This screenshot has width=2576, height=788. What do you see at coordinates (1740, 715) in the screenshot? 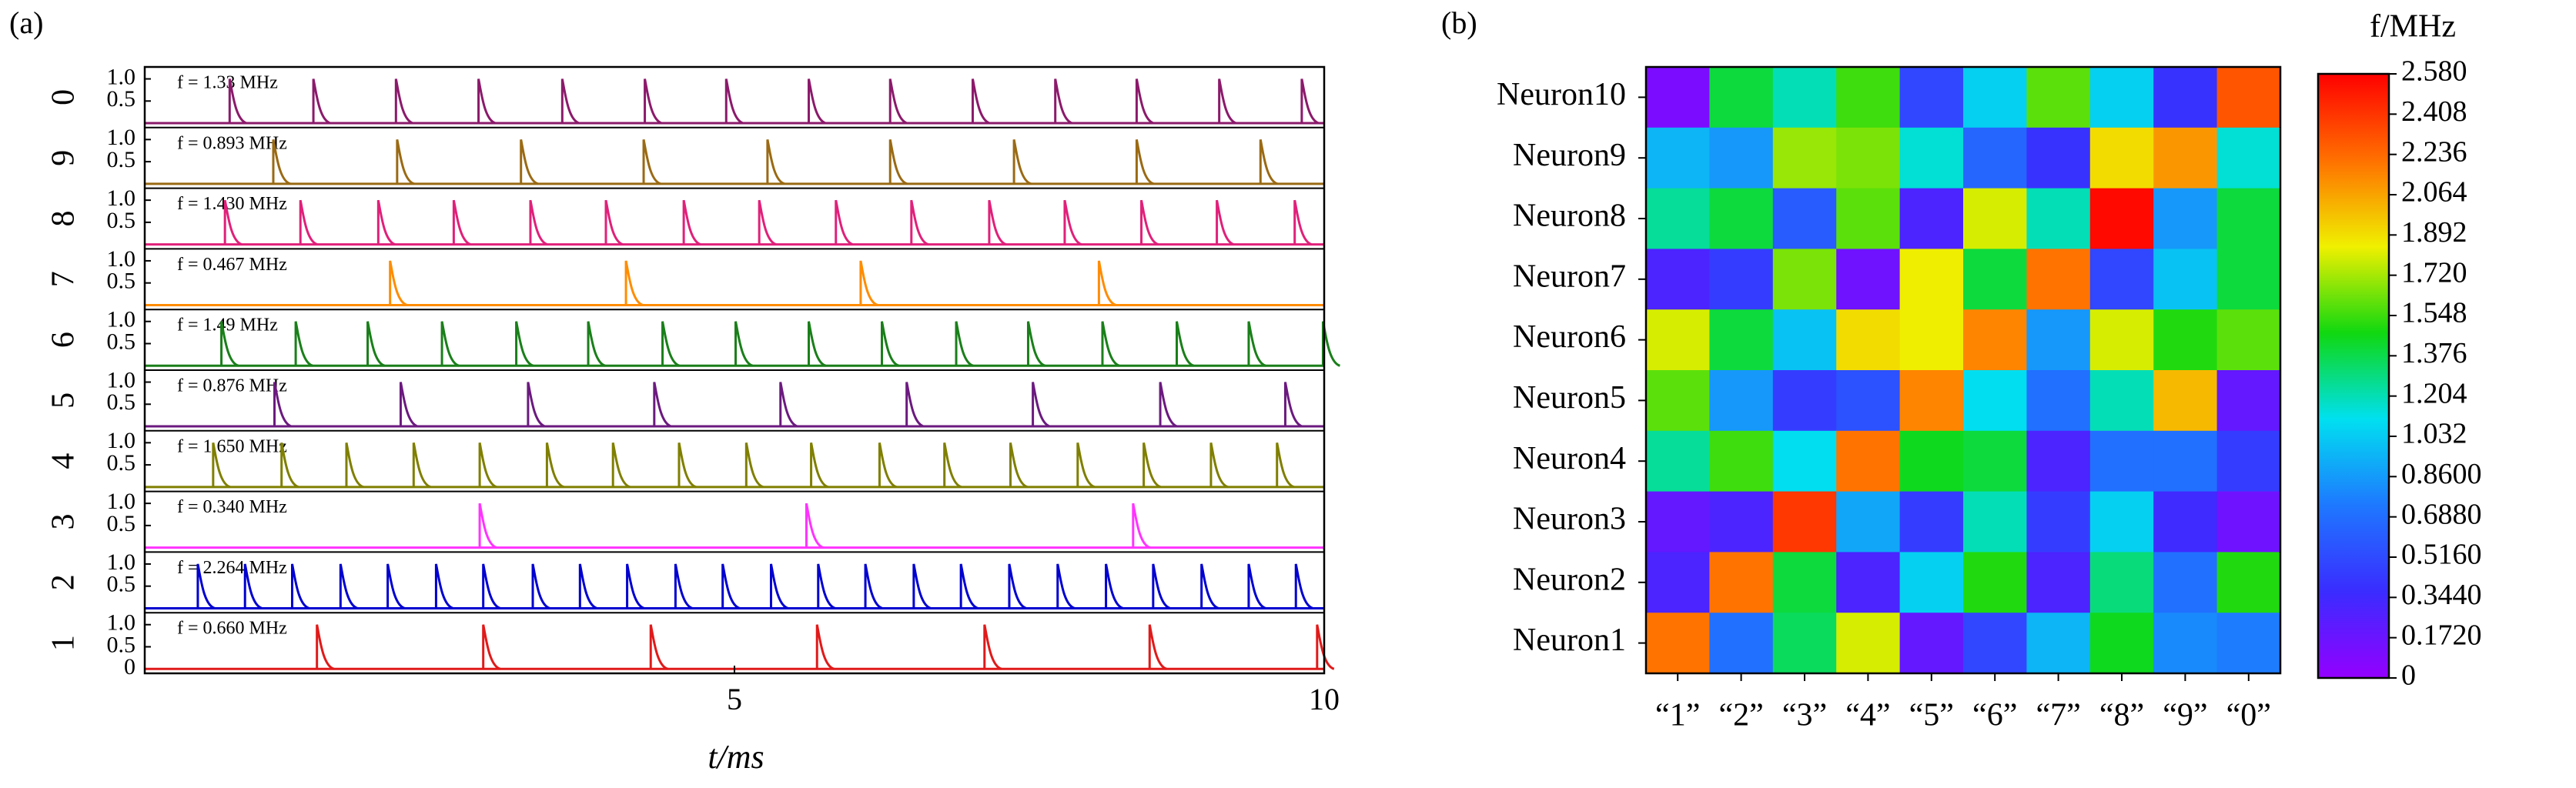
I see `x-tick-label: “2”` at bounding box center [1740, 715].